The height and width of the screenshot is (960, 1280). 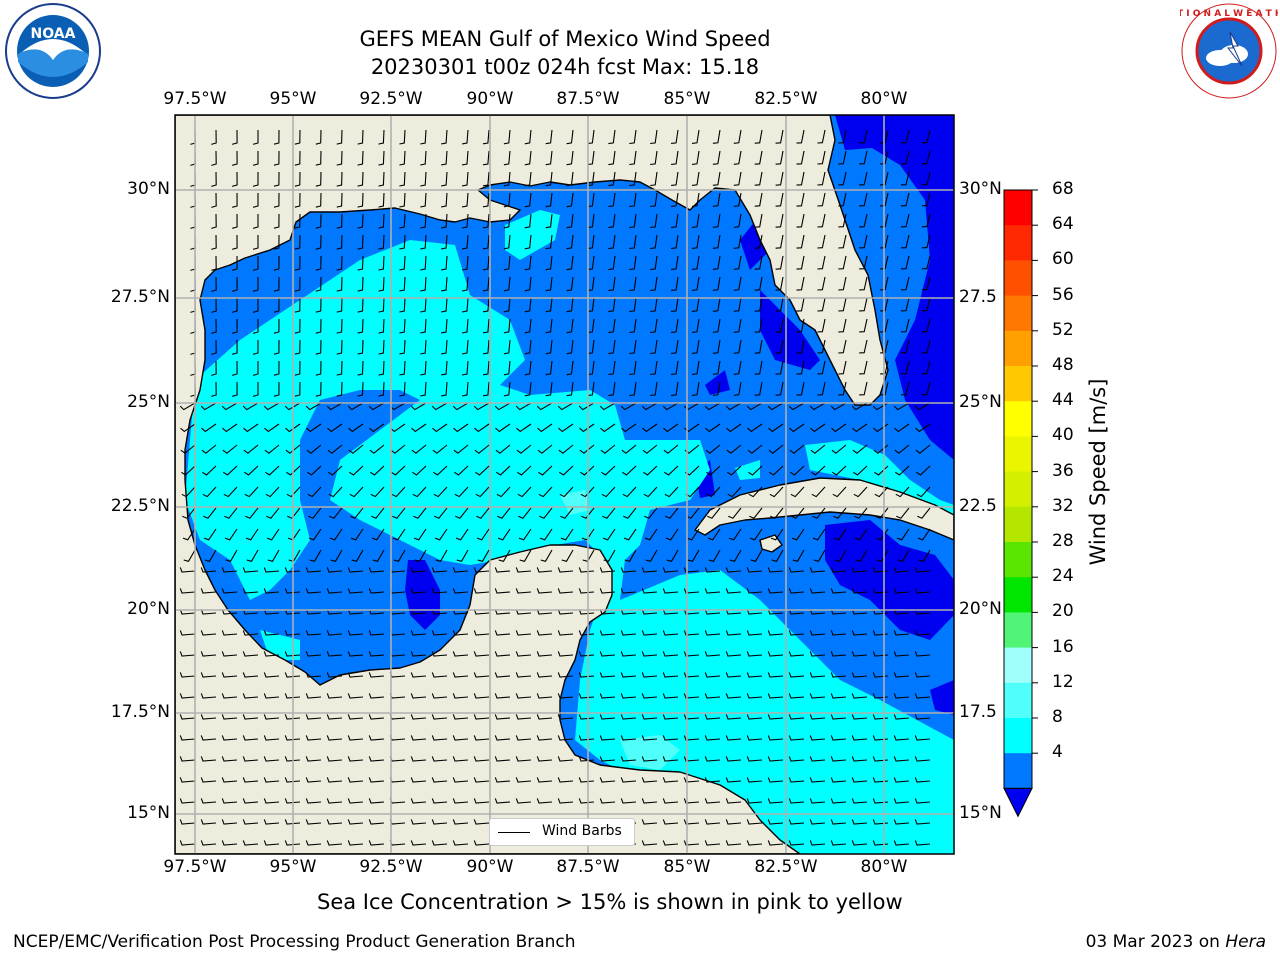 I want to click on lat-label-right: 20°N, so click(x=980, y=609).